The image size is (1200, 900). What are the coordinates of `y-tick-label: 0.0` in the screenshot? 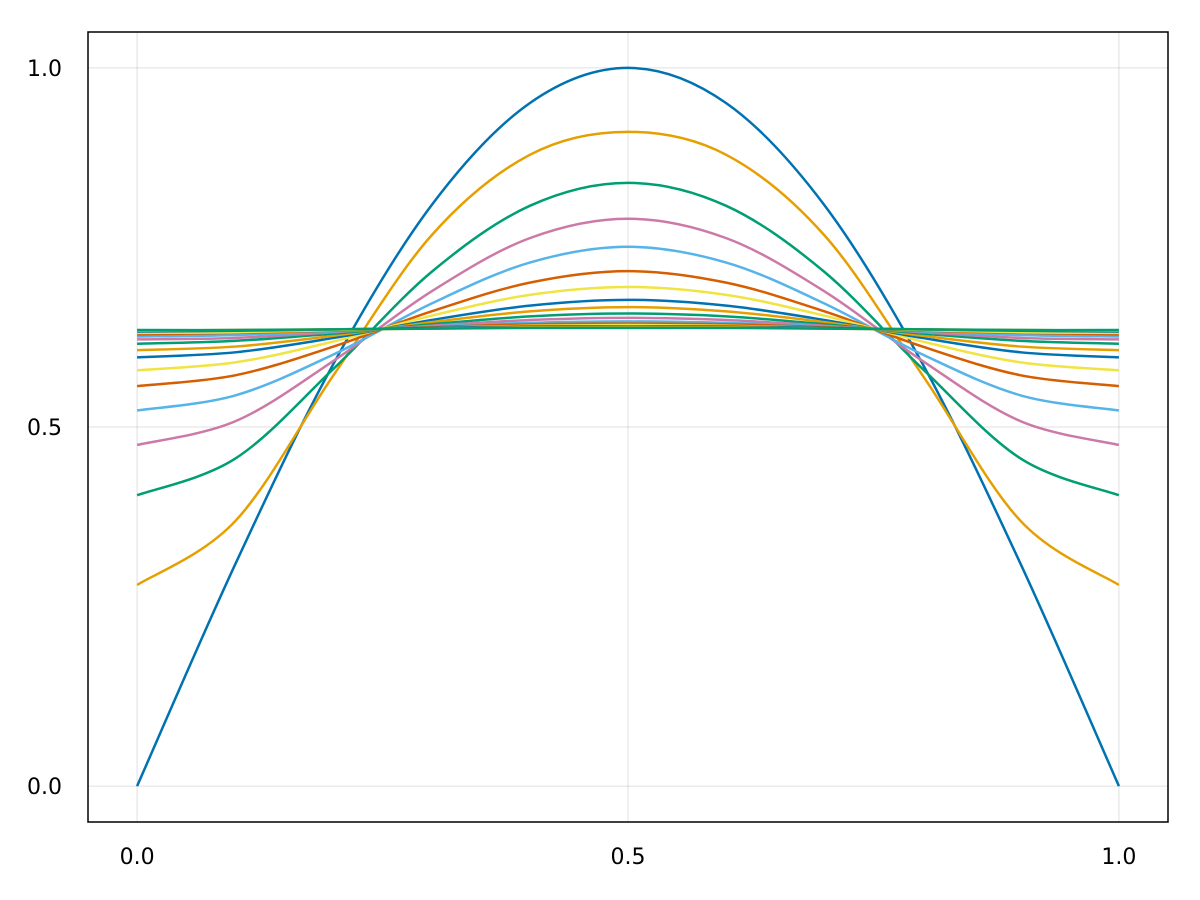 It's located at (44, 787).